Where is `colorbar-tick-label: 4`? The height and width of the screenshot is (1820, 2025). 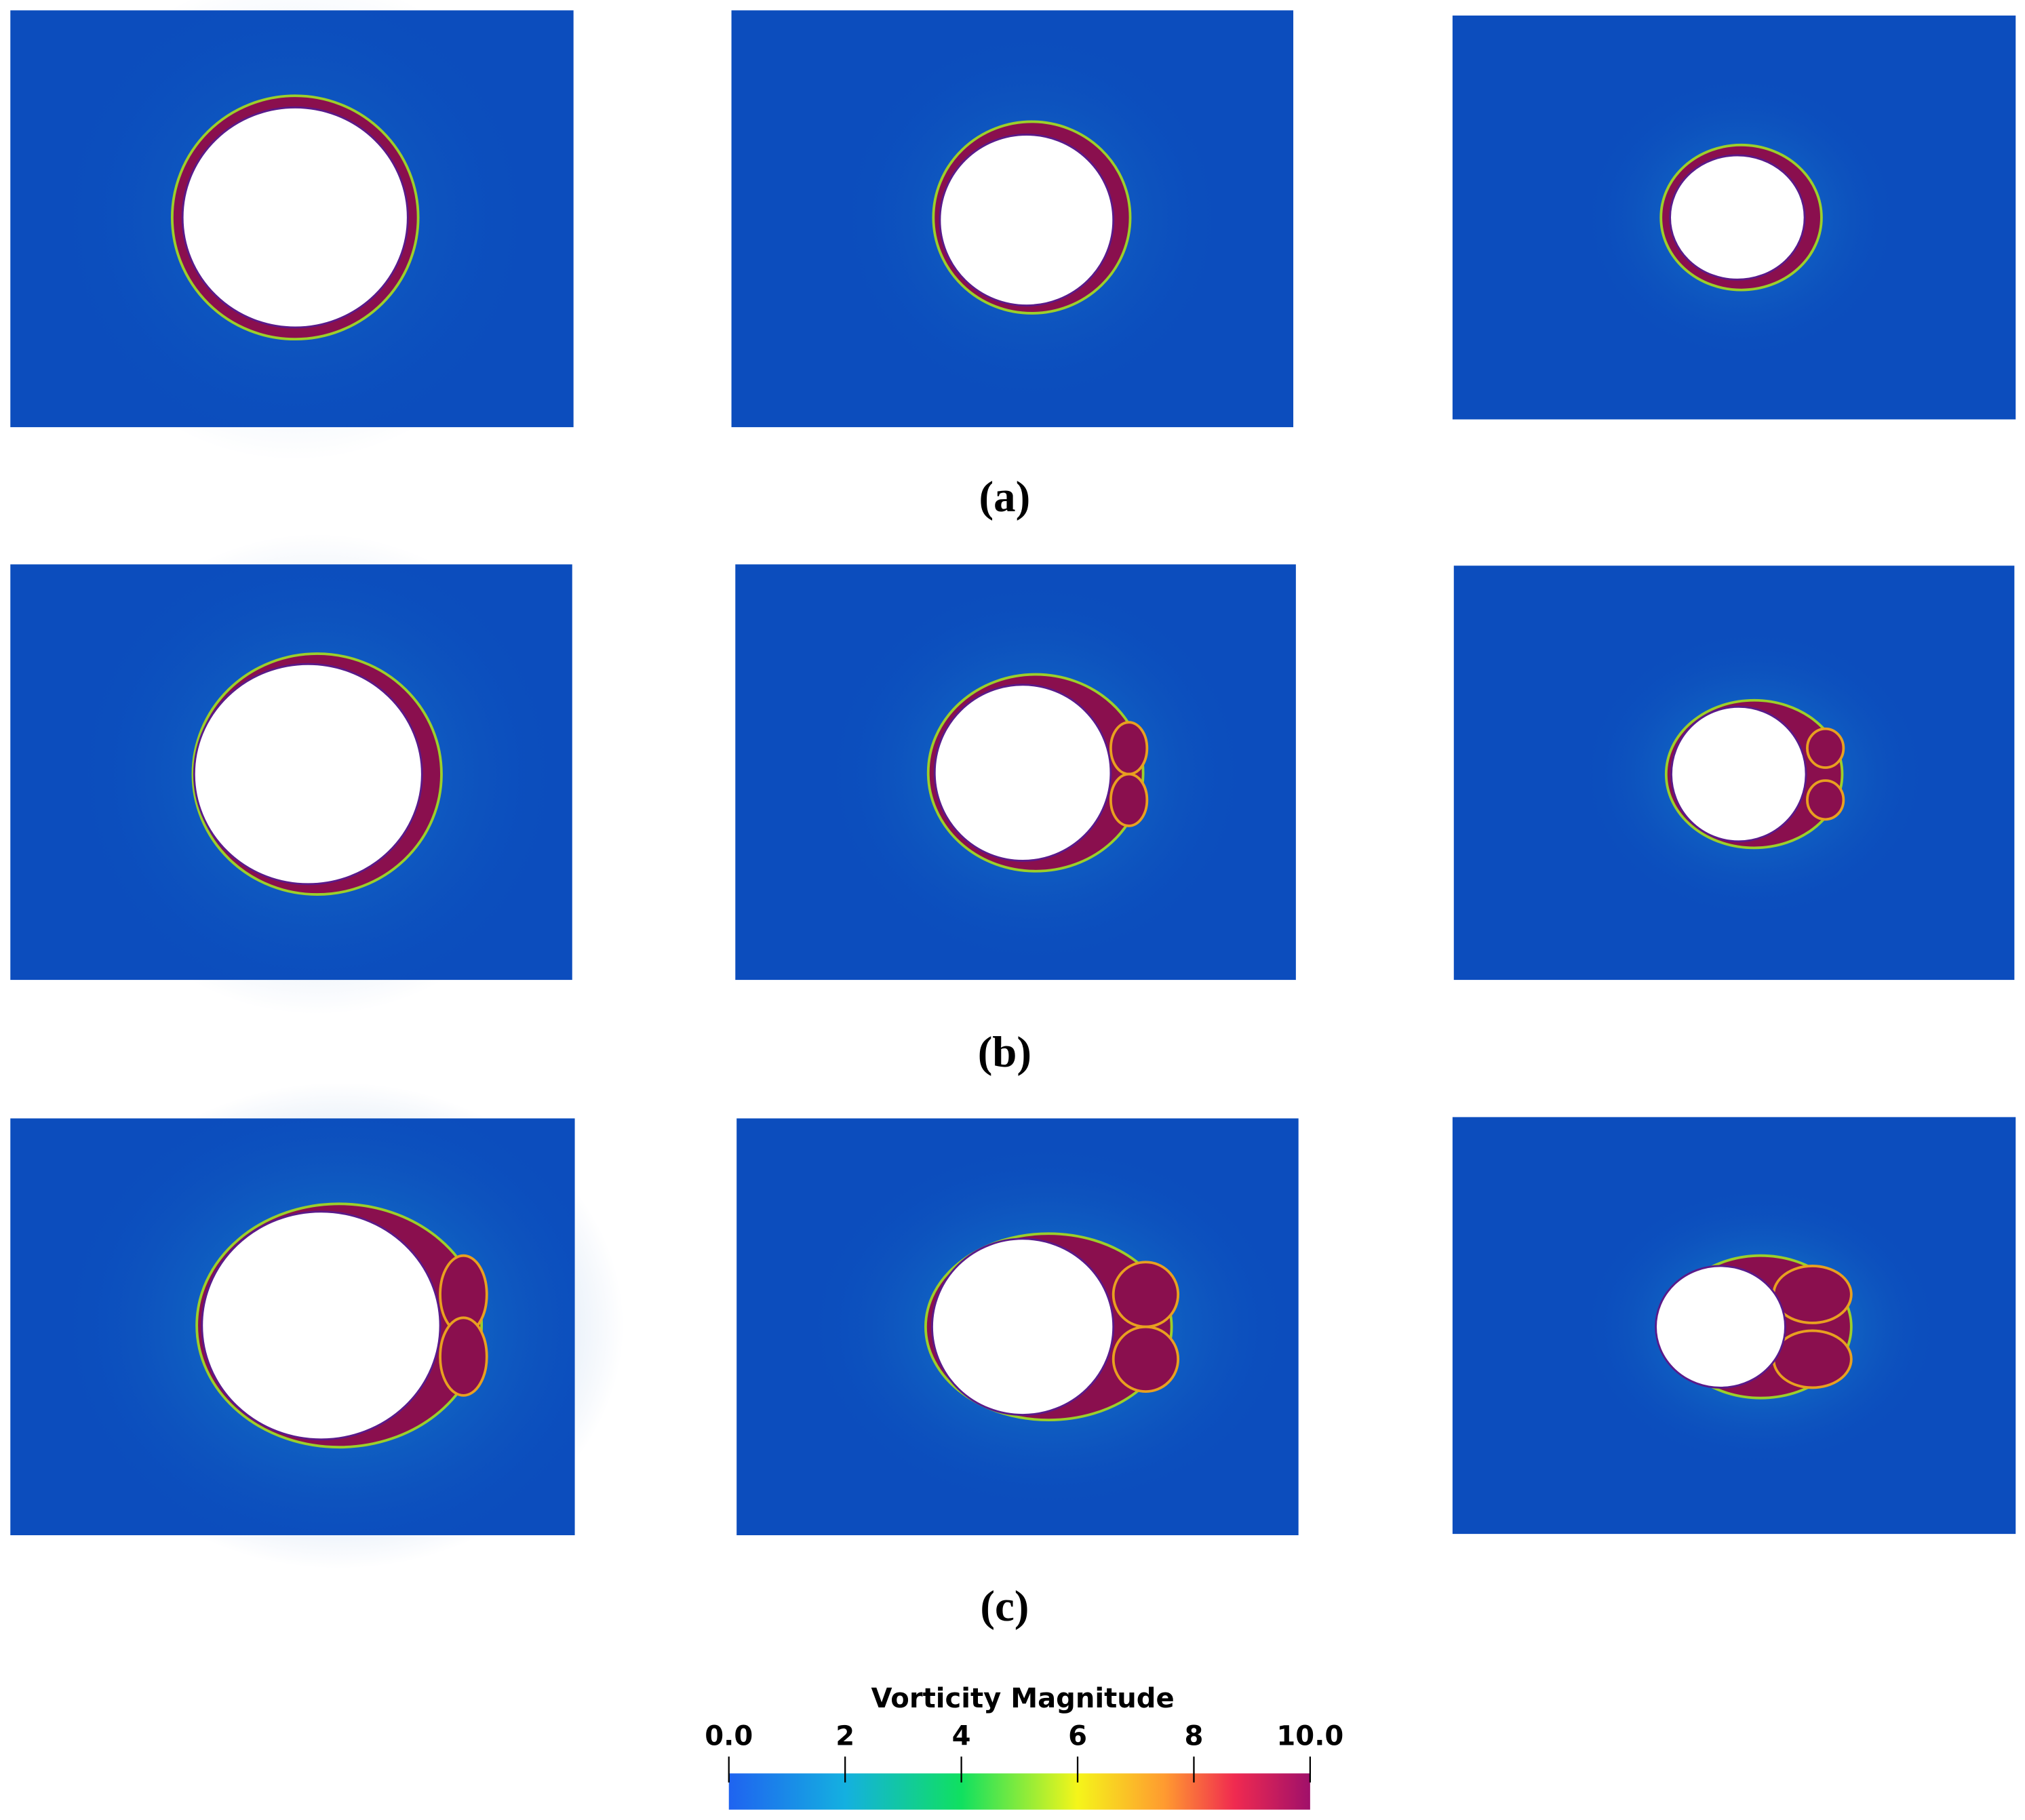 colorbar-tick-label: 4 is located at coordinates (961, 1736).